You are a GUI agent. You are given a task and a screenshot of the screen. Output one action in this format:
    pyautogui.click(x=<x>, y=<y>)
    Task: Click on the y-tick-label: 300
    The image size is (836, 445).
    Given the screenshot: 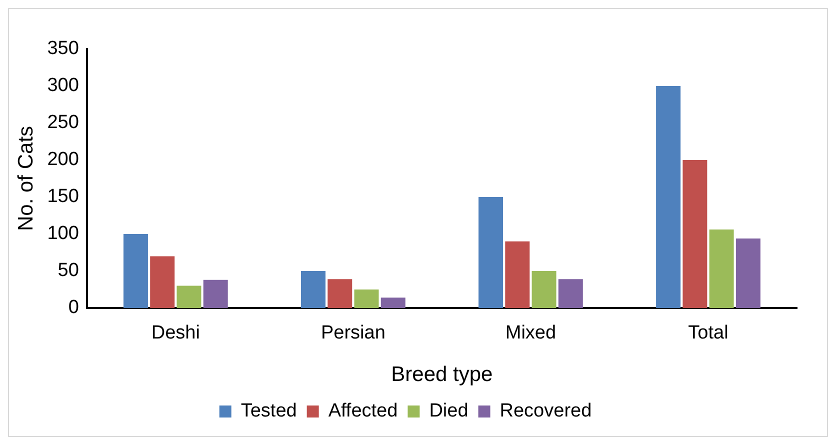 What is the action you would take?
    pyautogui.click(x=63, y=85)
    